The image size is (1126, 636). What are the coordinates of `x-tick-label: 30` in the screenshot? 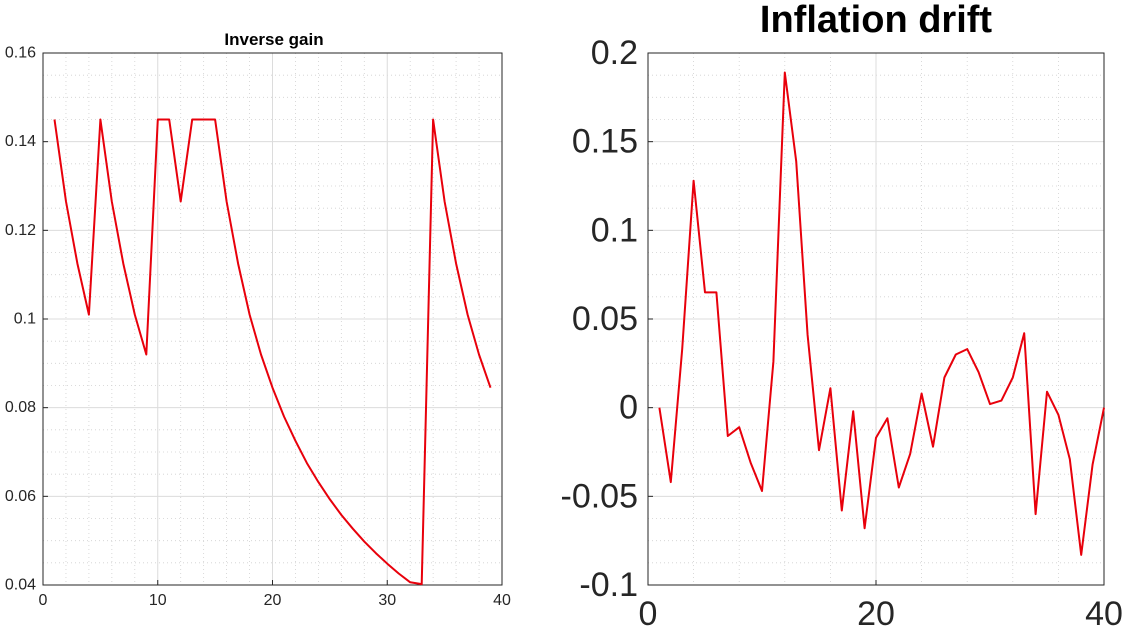 It's located at (387, 600).